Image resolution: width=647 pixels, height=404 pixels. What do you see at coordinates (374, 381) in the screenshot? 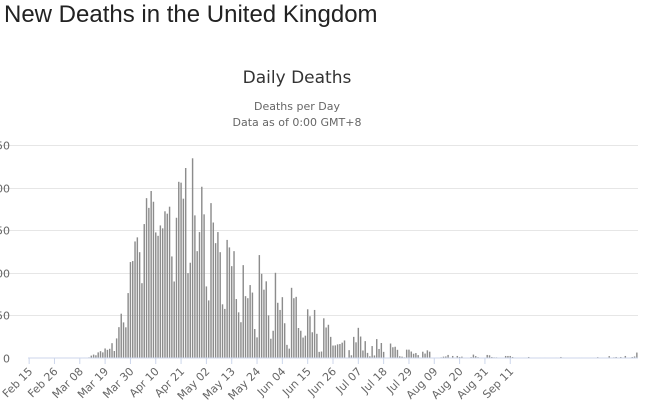
I see `x-tick-label: Jul 18` at bounding box center [374, 381].